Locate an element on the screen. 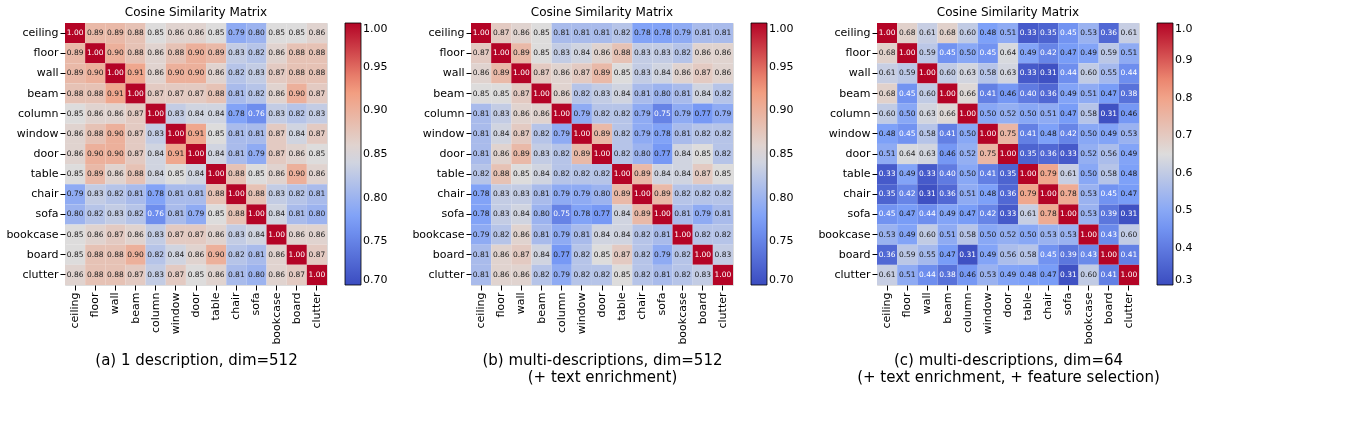 The width and height of the screenshot is (1357, 433). x-axis-title: (a) 1 description, dim=512 is located at coordinates (196, 359).